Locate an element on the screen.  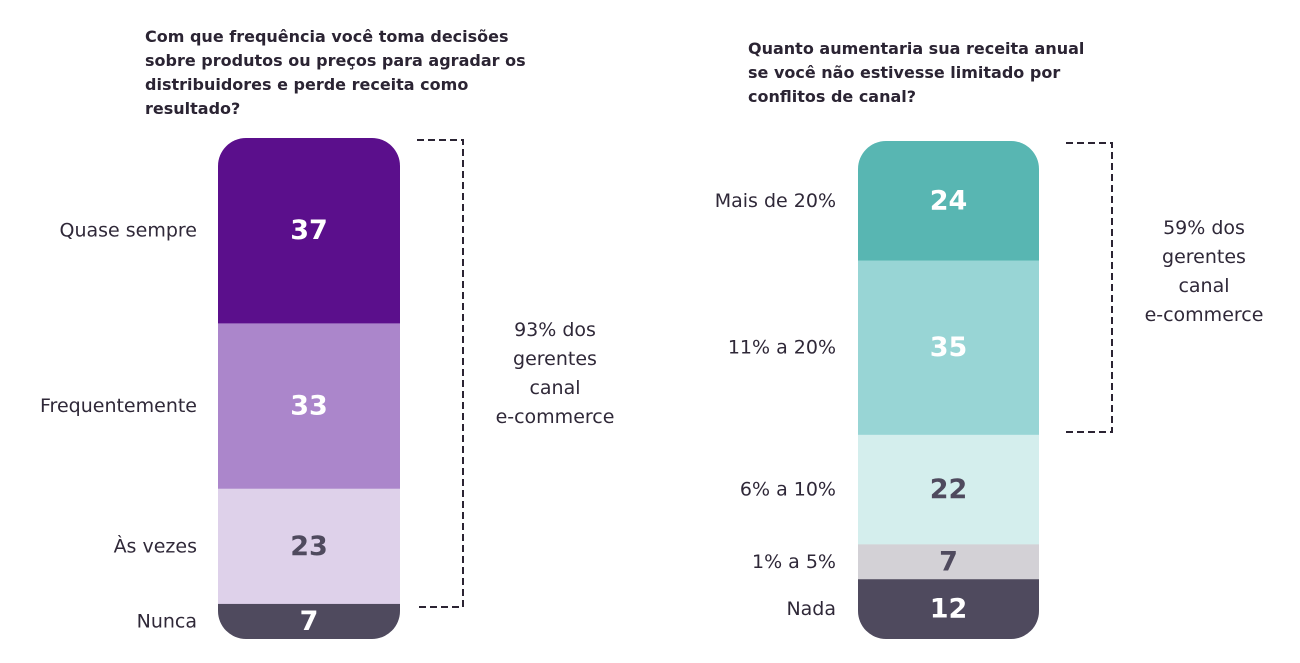
category-label: Frequentemente is located at coordinates (118, 406).